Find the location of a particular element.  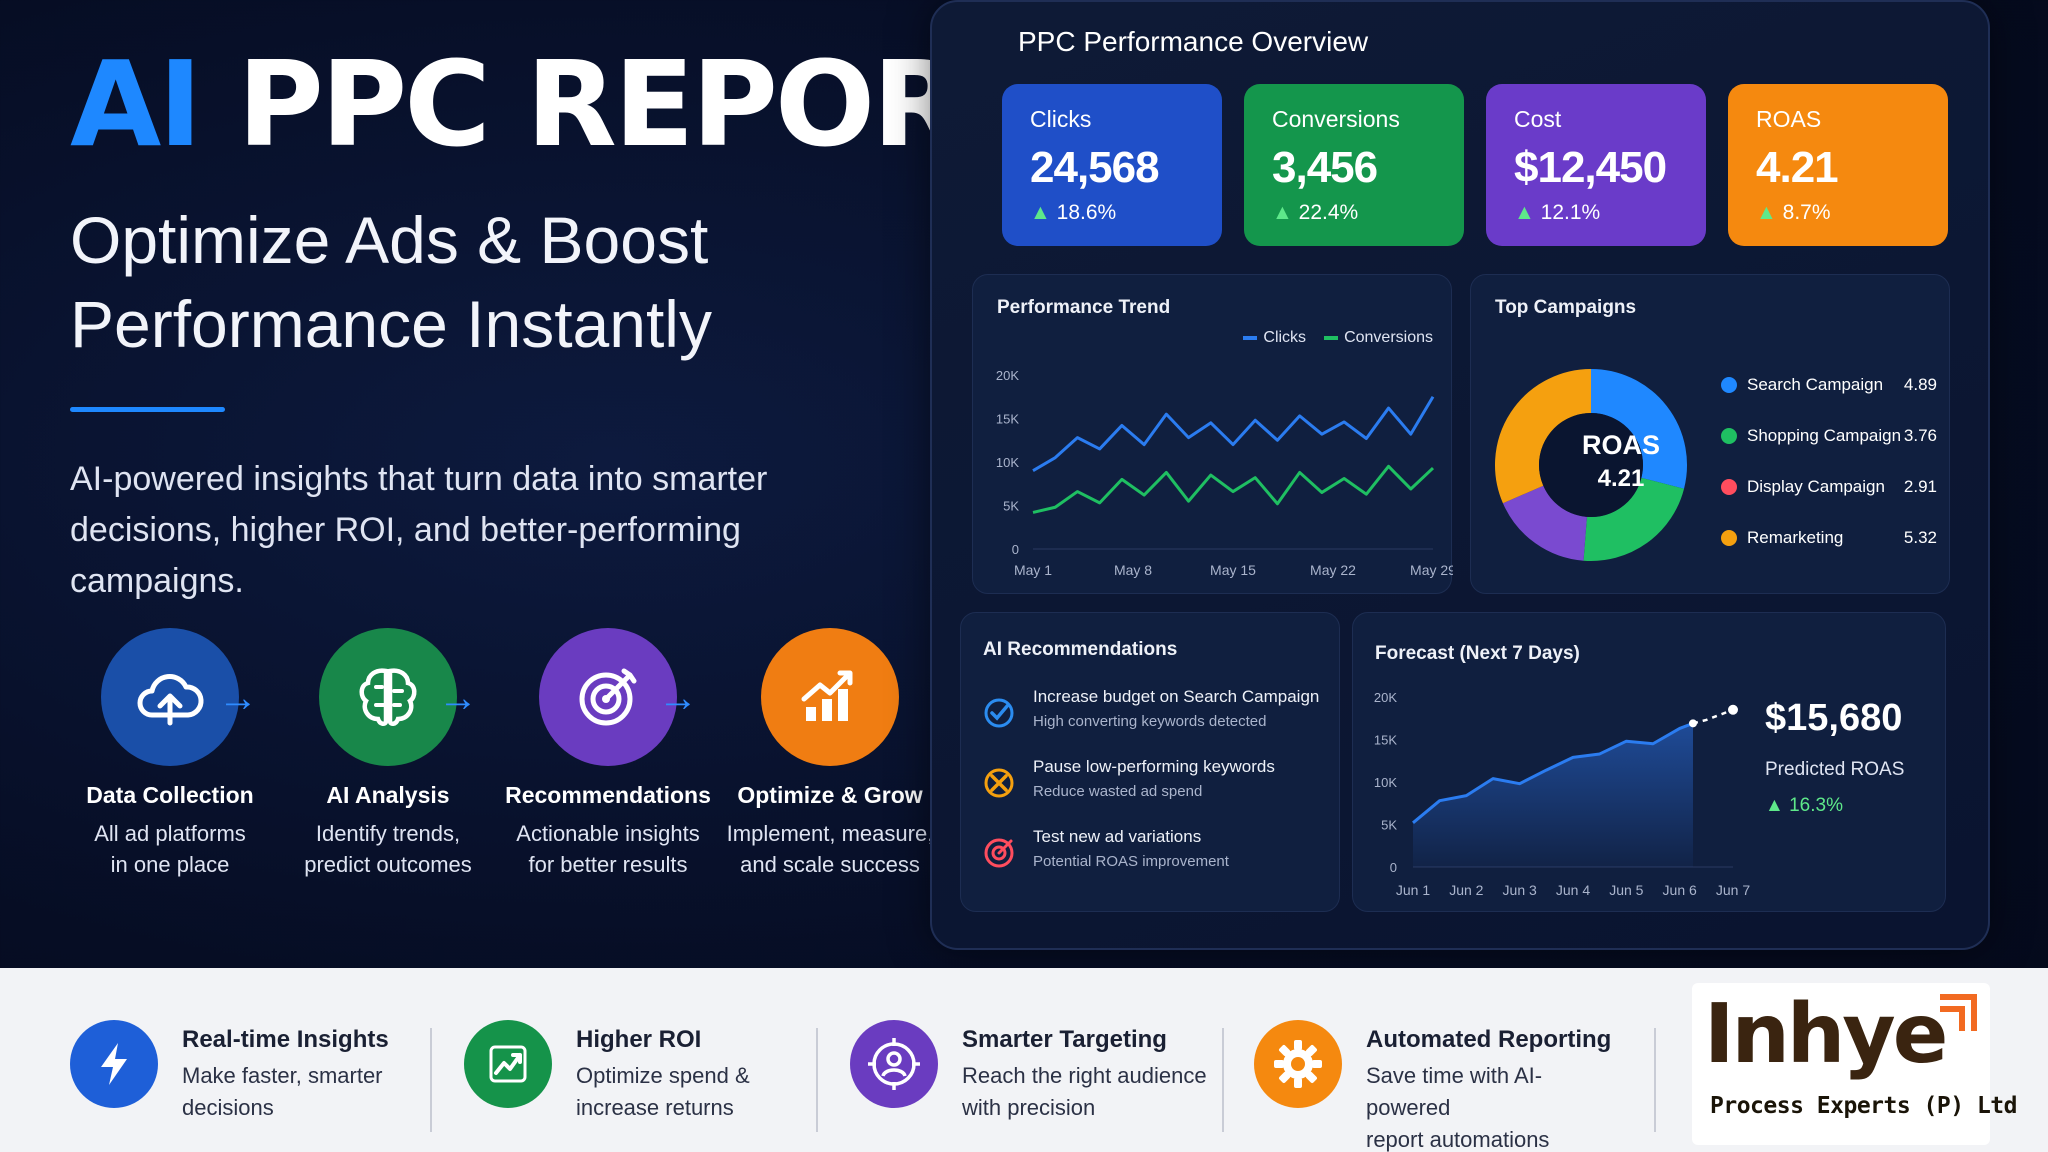

roas-donut-chart is located at coordinates (1591, 465).